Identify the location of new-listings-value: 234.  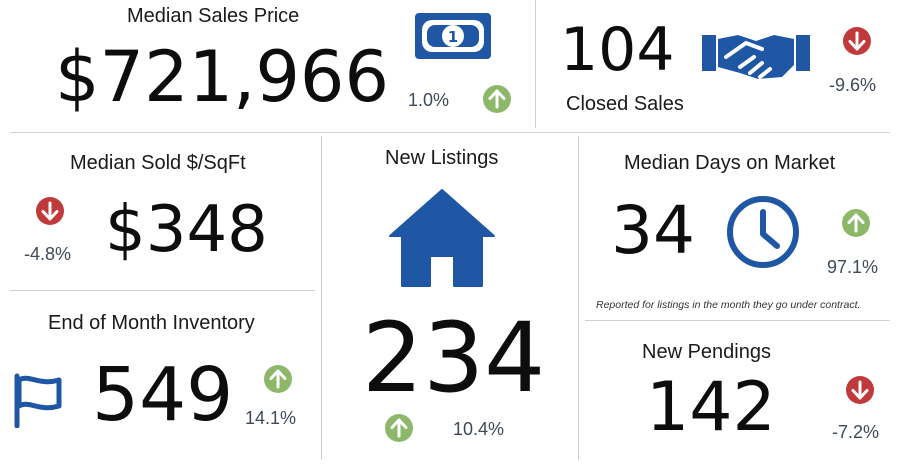
(454, 358).